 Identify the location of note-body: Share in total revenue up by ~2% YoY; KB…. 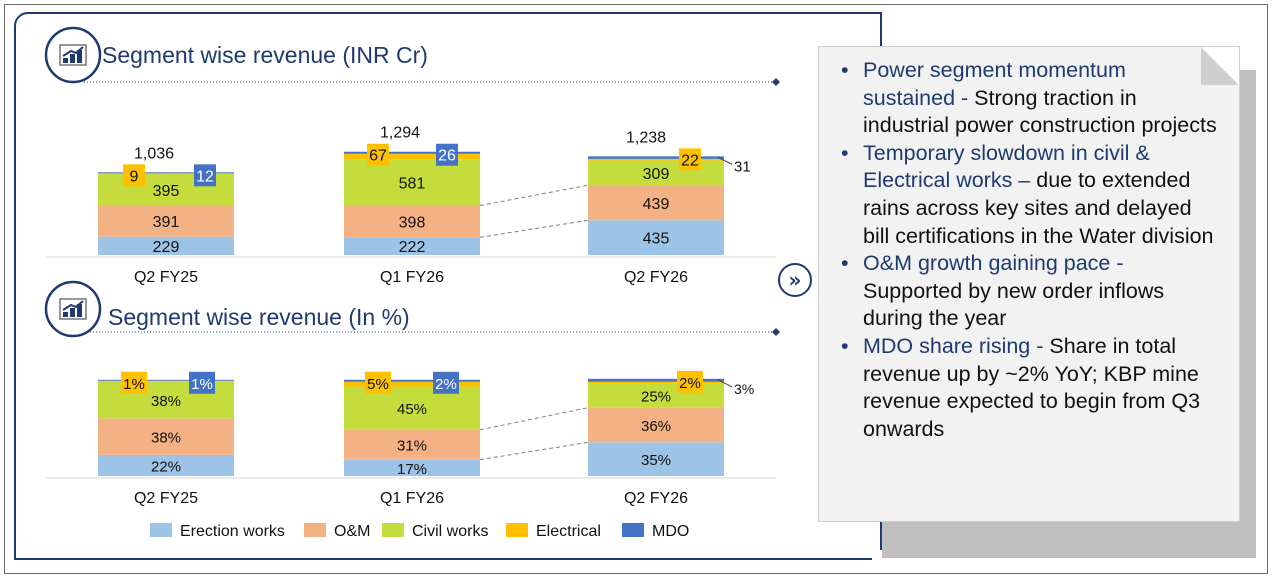
(1032, 387).